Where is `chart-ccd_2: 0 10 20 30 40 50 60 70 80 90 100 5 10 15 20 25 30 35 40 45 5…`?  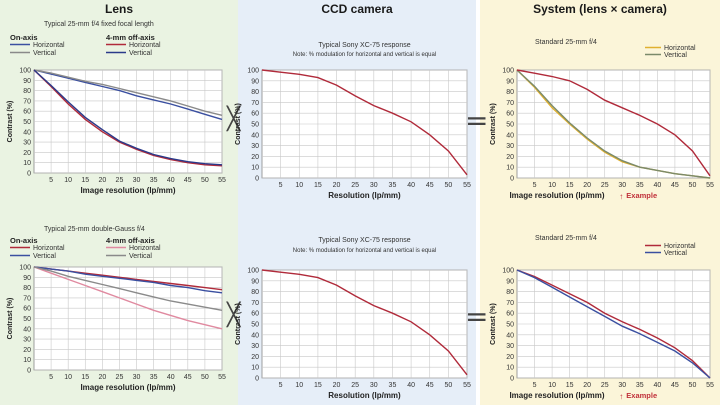 chart-ccd_2: 0 10 20 30 40 50 60 70 80 90 100 5 10 15 20 25 30 35 40 45 5… is located at coordinates (353, 318).